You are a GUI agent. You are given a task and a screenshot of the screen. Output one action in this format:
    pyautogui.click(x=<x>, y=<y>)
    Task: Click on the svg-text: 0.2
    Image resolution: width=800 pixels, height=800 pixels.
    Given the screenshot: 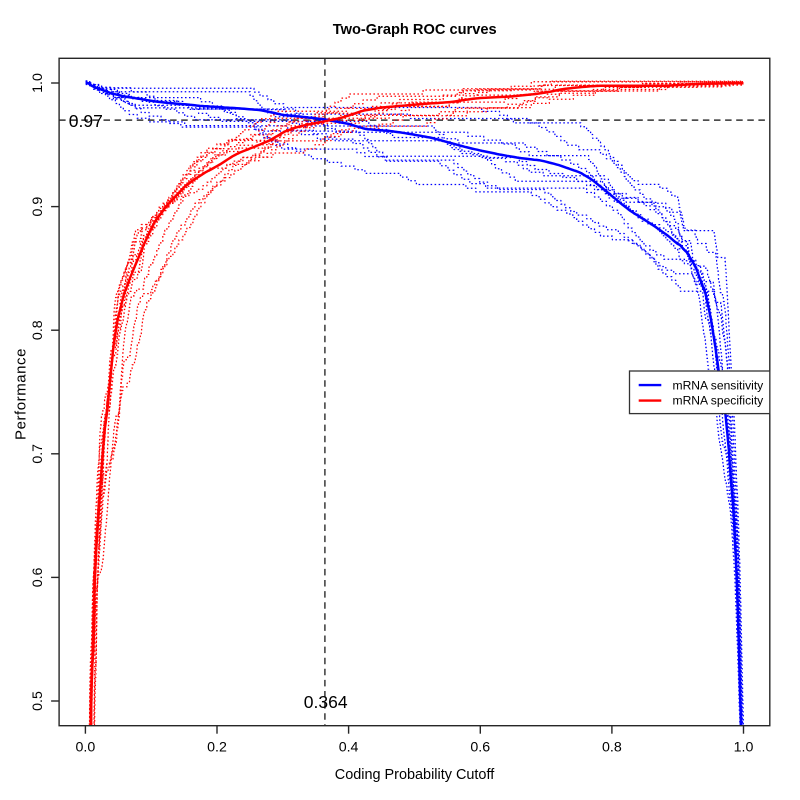 What is the action you would take?
    pyautogui.click(x=217, y=748)
    